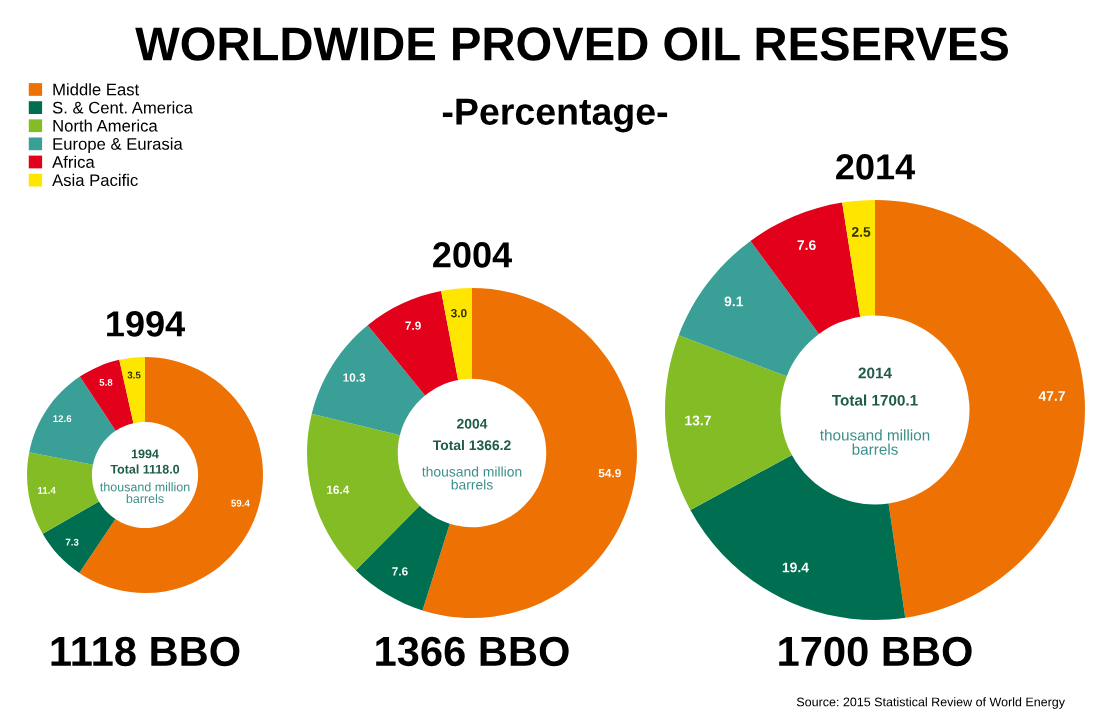  Describe the element at coordinates (555, 115) in the screenshot. I see `text: -Percentage-` at that location.